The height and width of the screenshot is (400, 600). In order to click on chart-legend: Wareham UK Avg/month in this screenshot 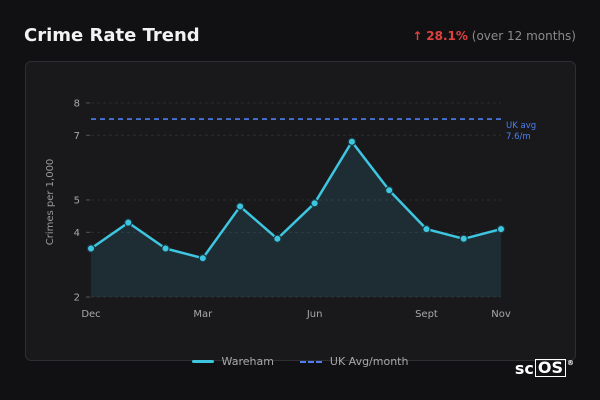, I will do `click(300, 361)`.